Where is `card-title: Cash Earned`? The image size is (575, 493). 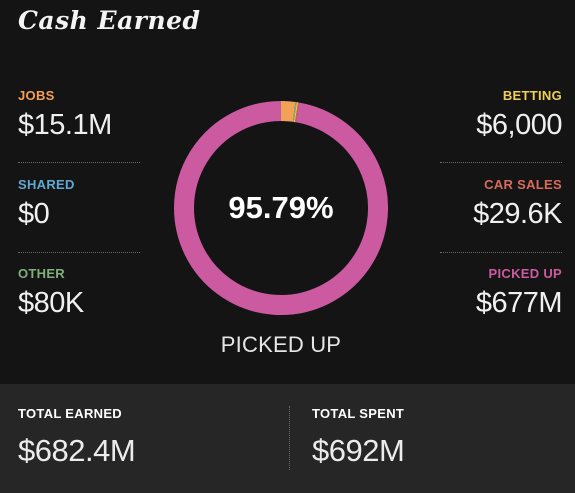
card-title: Cash Earned is located at coordinates (109, 20).